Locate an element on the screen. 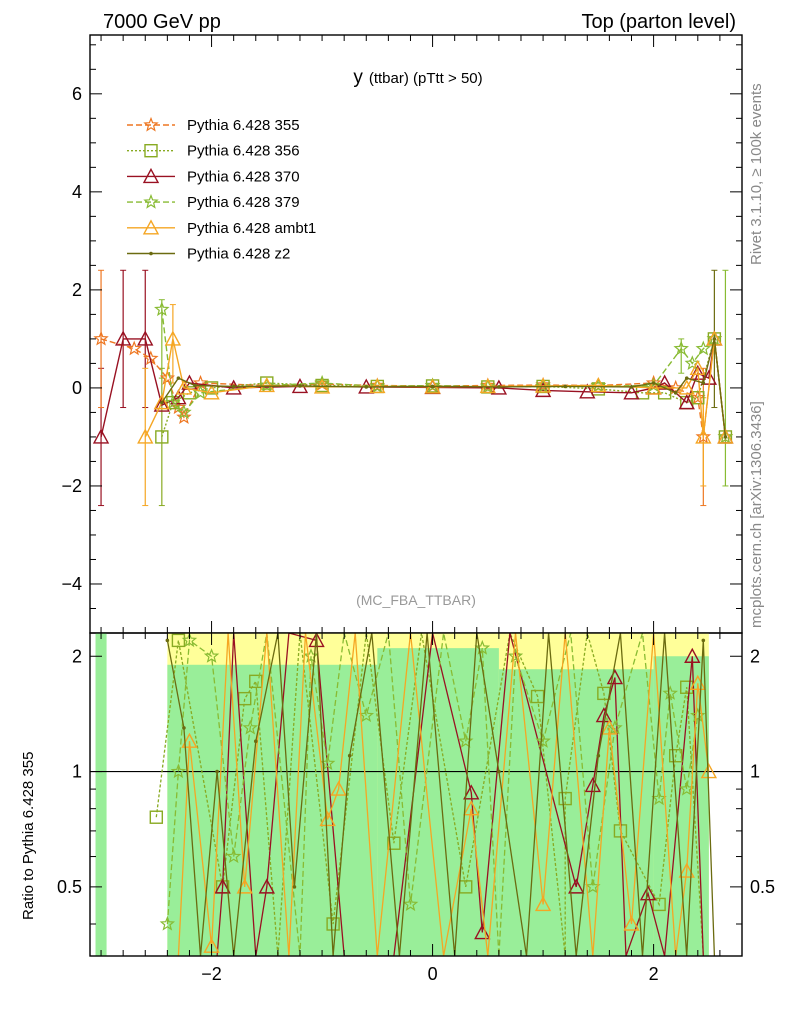 The width and height of the screenshot is (786, 1029). main-ytick-label: −2 is located at coordinates (71, 486).